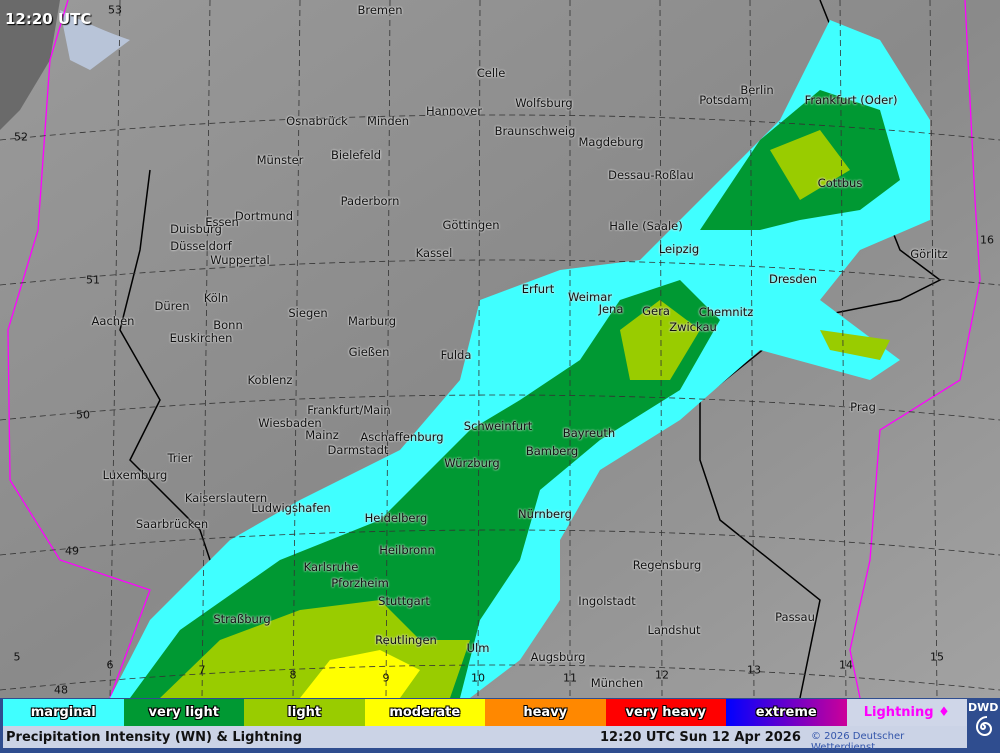 This screenshot has width=1000, height=753. I want to click on city-label: Saarbrücken, so click(172, 524).